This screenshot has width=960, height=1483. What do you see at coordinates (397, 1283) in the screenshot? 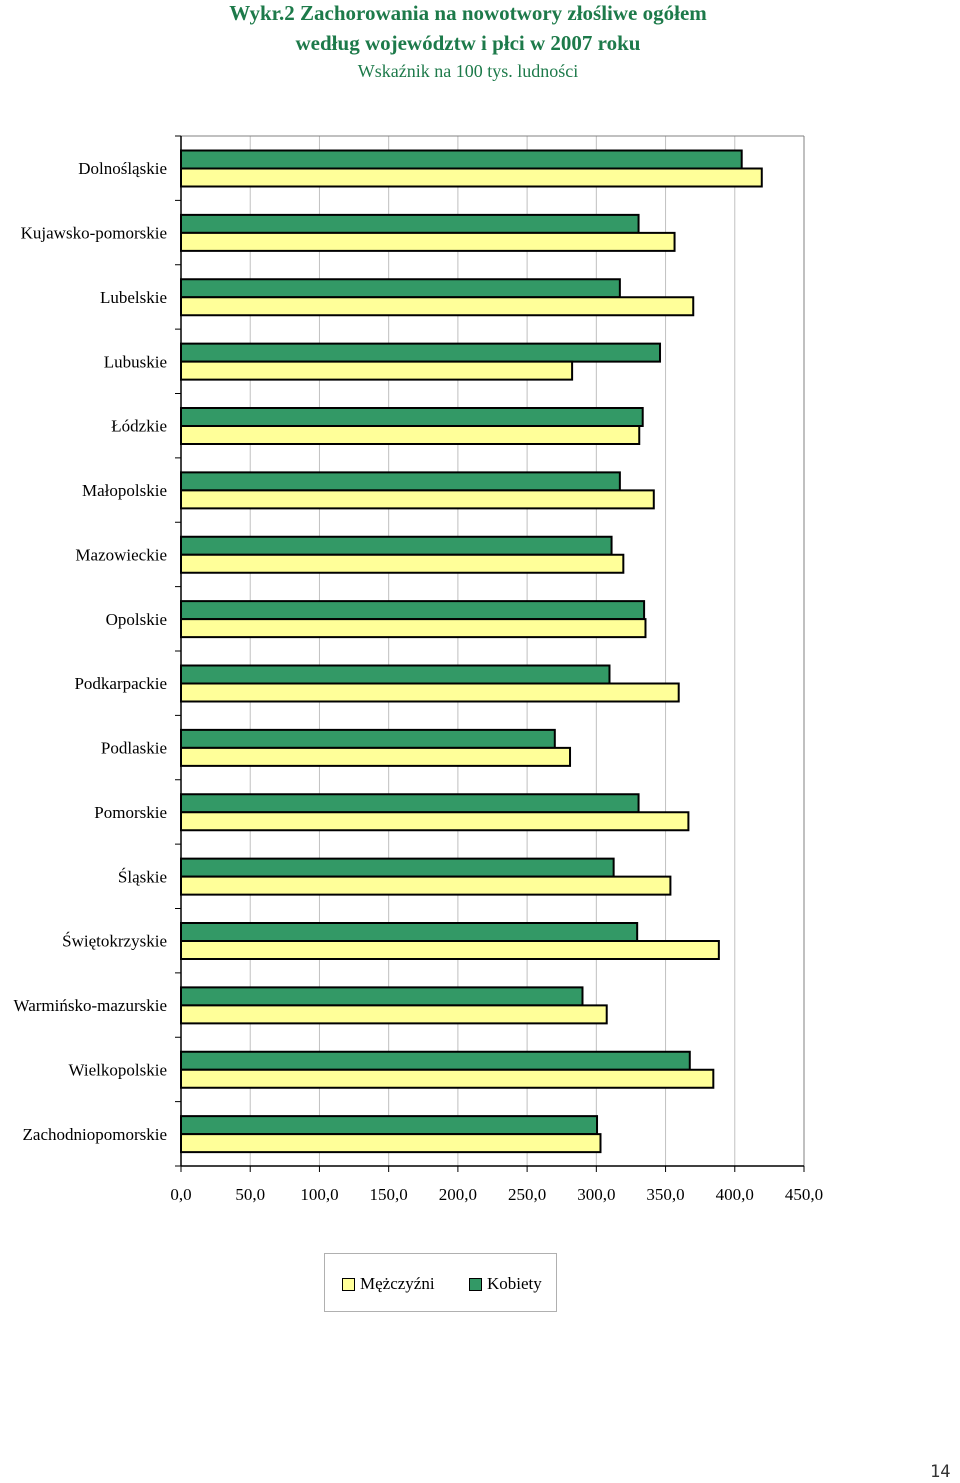
I see `legend-label-men: Mężczyźni` at bounding box center [397, 1283].